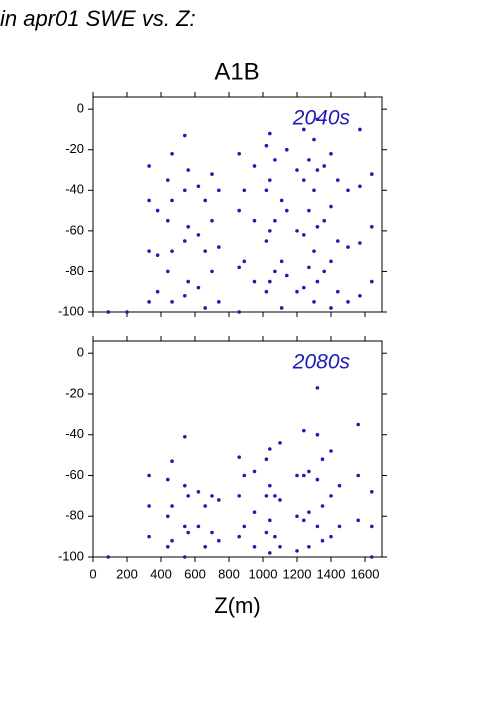 Image resolution: width=501 pixels, height=709 pixels. I want to click on y-tick-label: -40, so click(74, 433).